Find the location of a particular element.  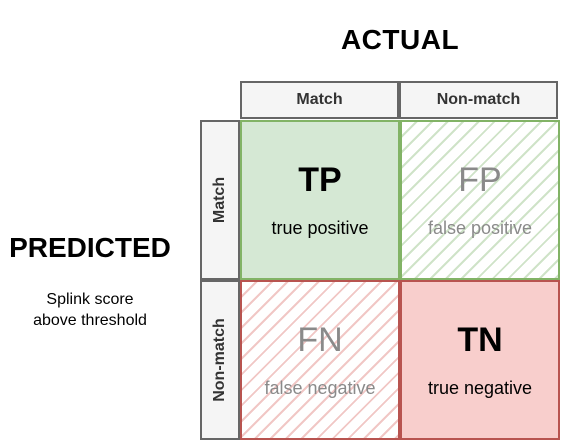

cell-tp-abbr: TP is located at coordinates (320, 180).